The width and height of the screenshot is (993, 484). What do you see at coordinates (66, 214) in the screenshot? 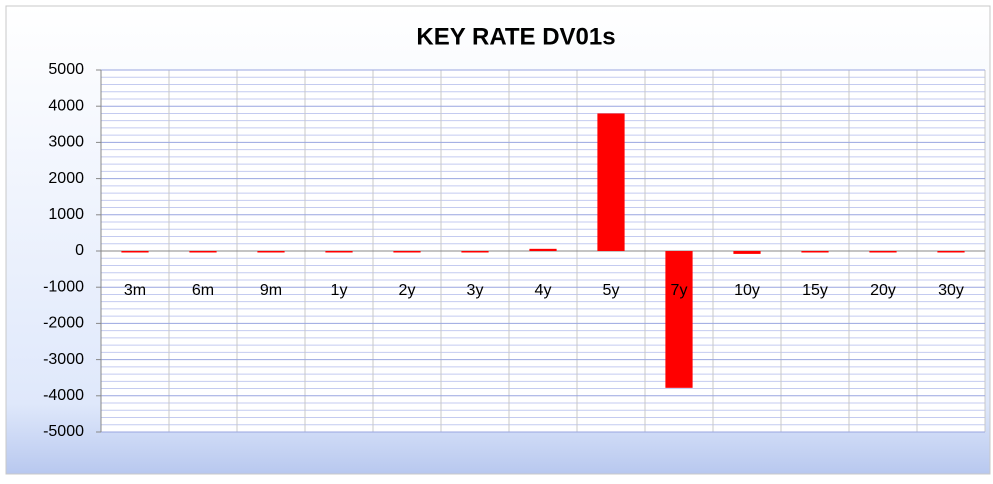
I see `y-tick-label: 1000` at bounding box center [66, 214].